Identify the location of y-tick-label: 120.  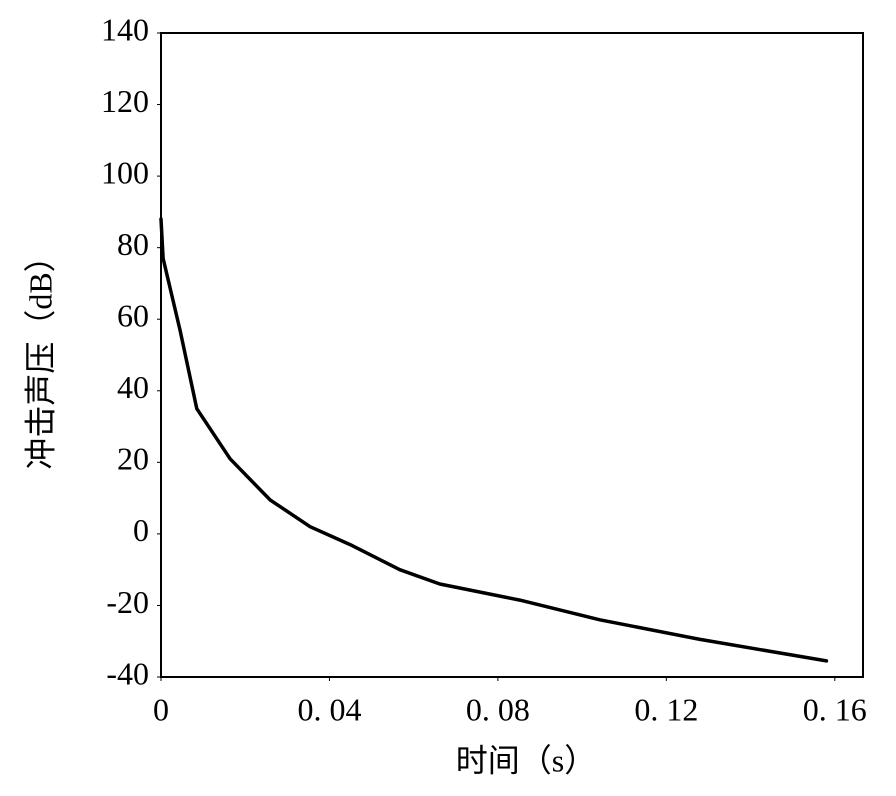
(125, 101).